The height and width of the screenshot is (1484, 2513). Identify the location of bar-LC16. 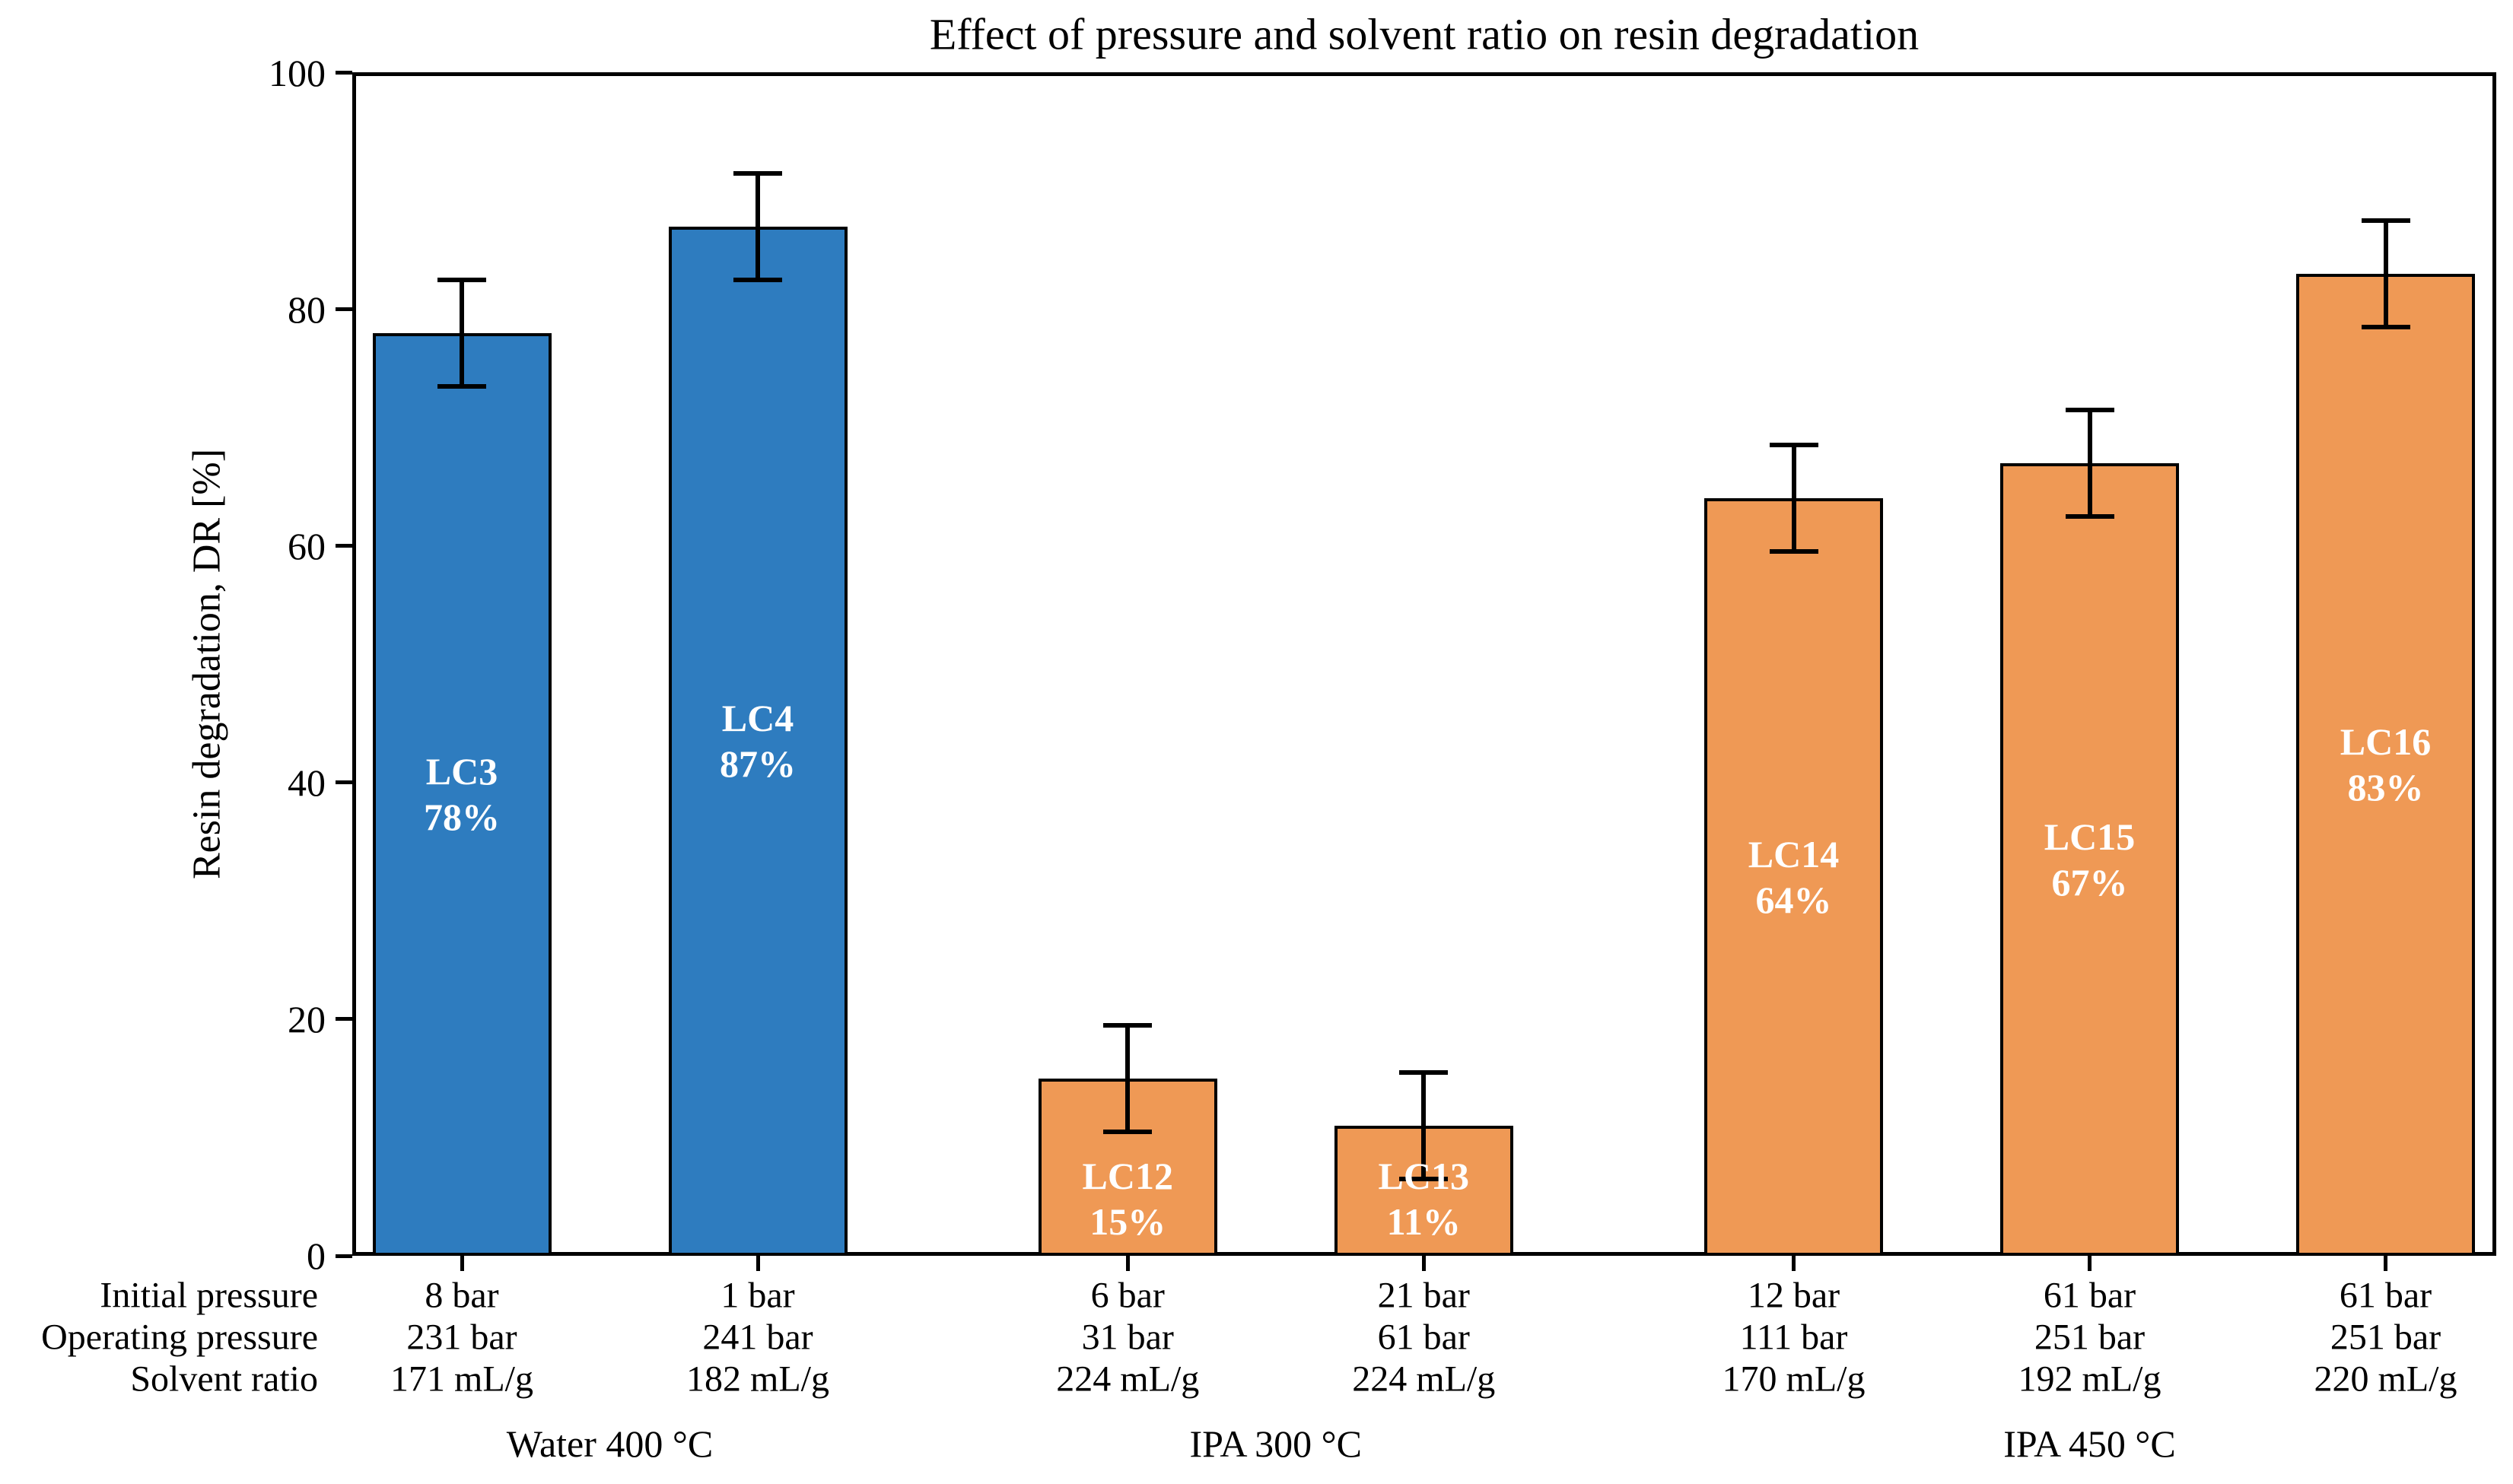
(2385, 764).